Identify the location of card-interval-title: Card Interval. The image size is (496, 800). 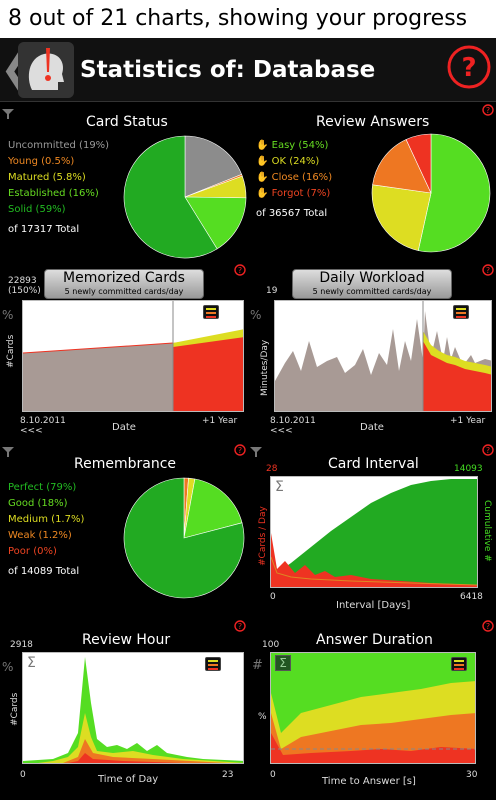
(373, 464).